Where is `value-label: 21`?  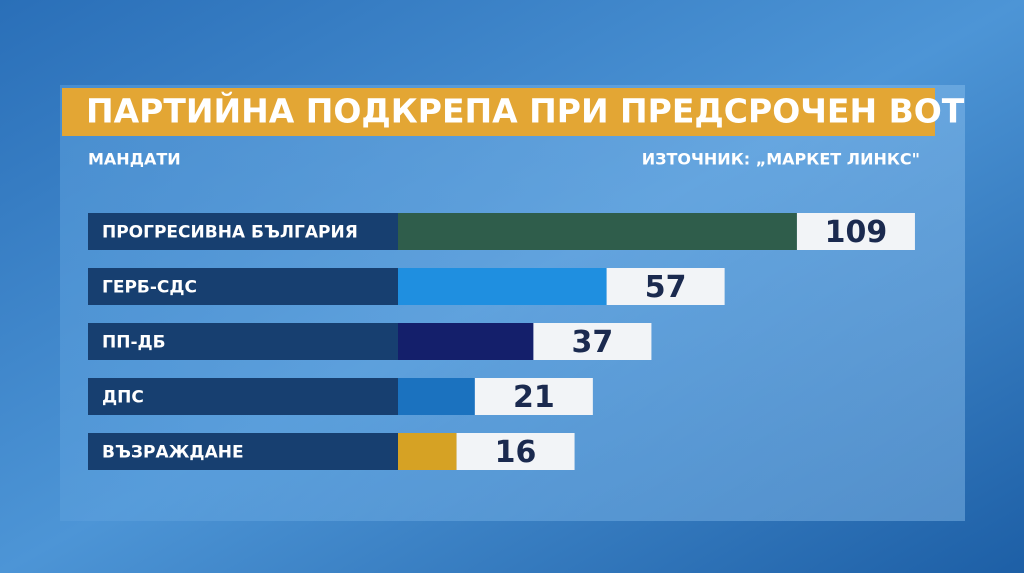 value-label: 21 is located at coordinates (534, 397).